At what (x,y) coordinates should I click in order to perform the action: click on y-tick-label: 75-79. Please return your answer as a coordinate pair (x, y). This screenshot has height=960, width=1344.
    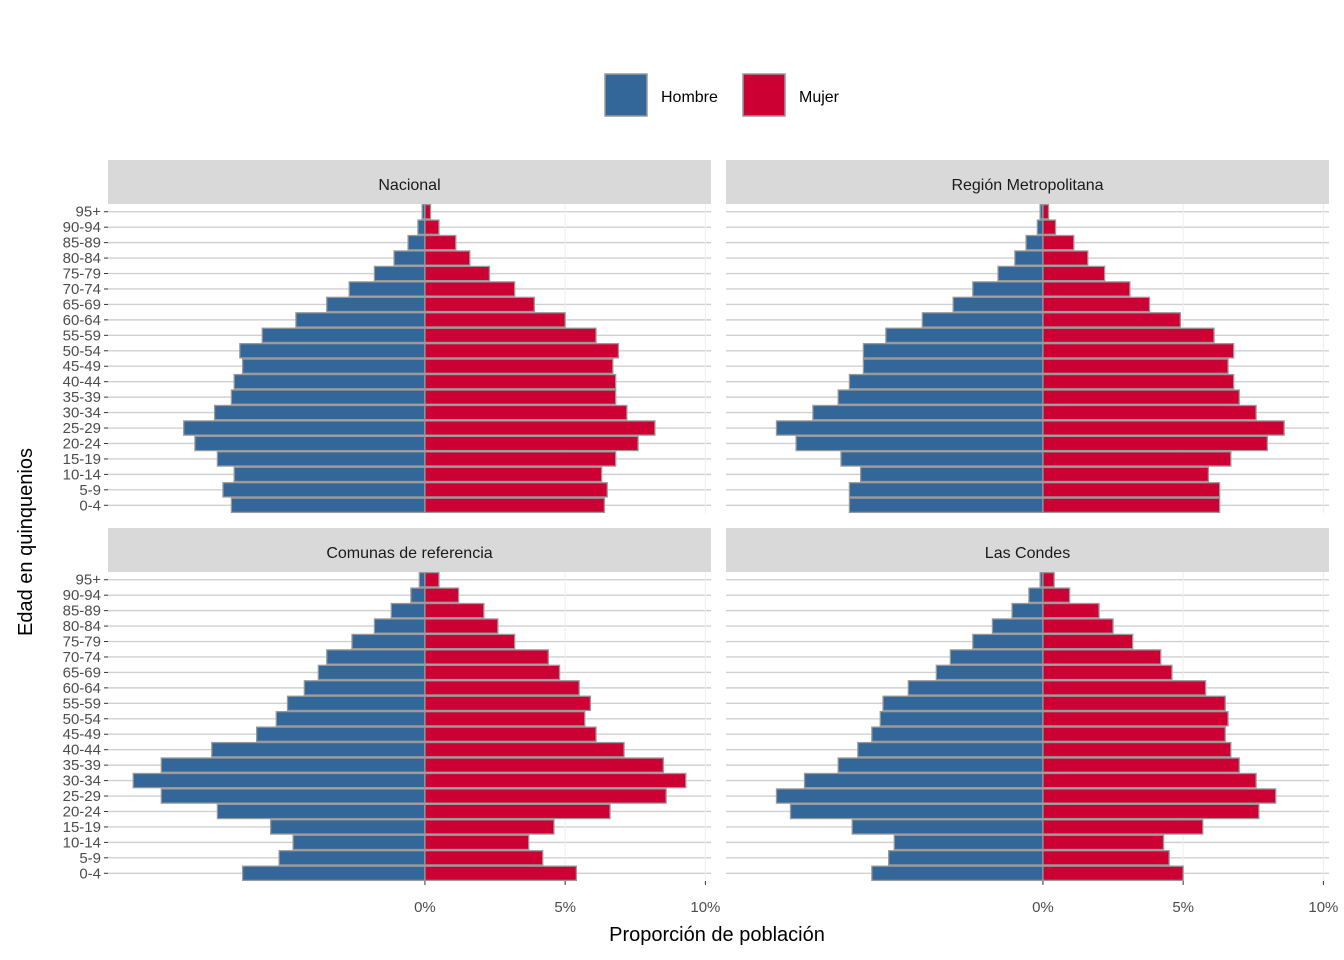
    Looking at the image, I should click on (82, 274).